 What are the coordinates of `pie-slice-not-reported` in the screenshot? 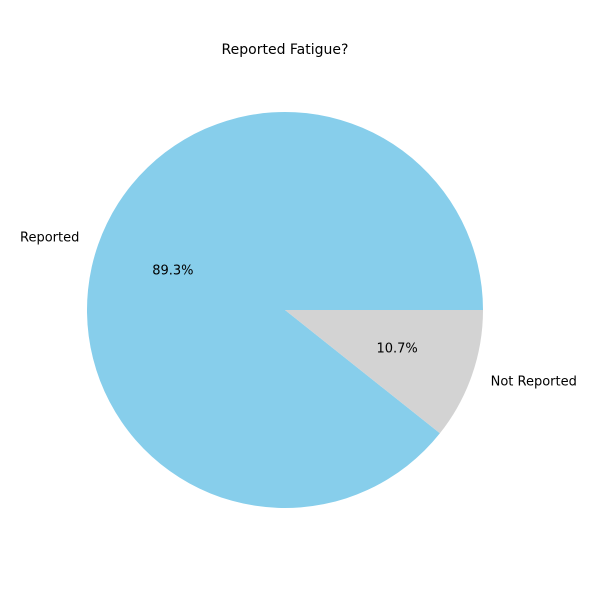 It's located at (384, 372).